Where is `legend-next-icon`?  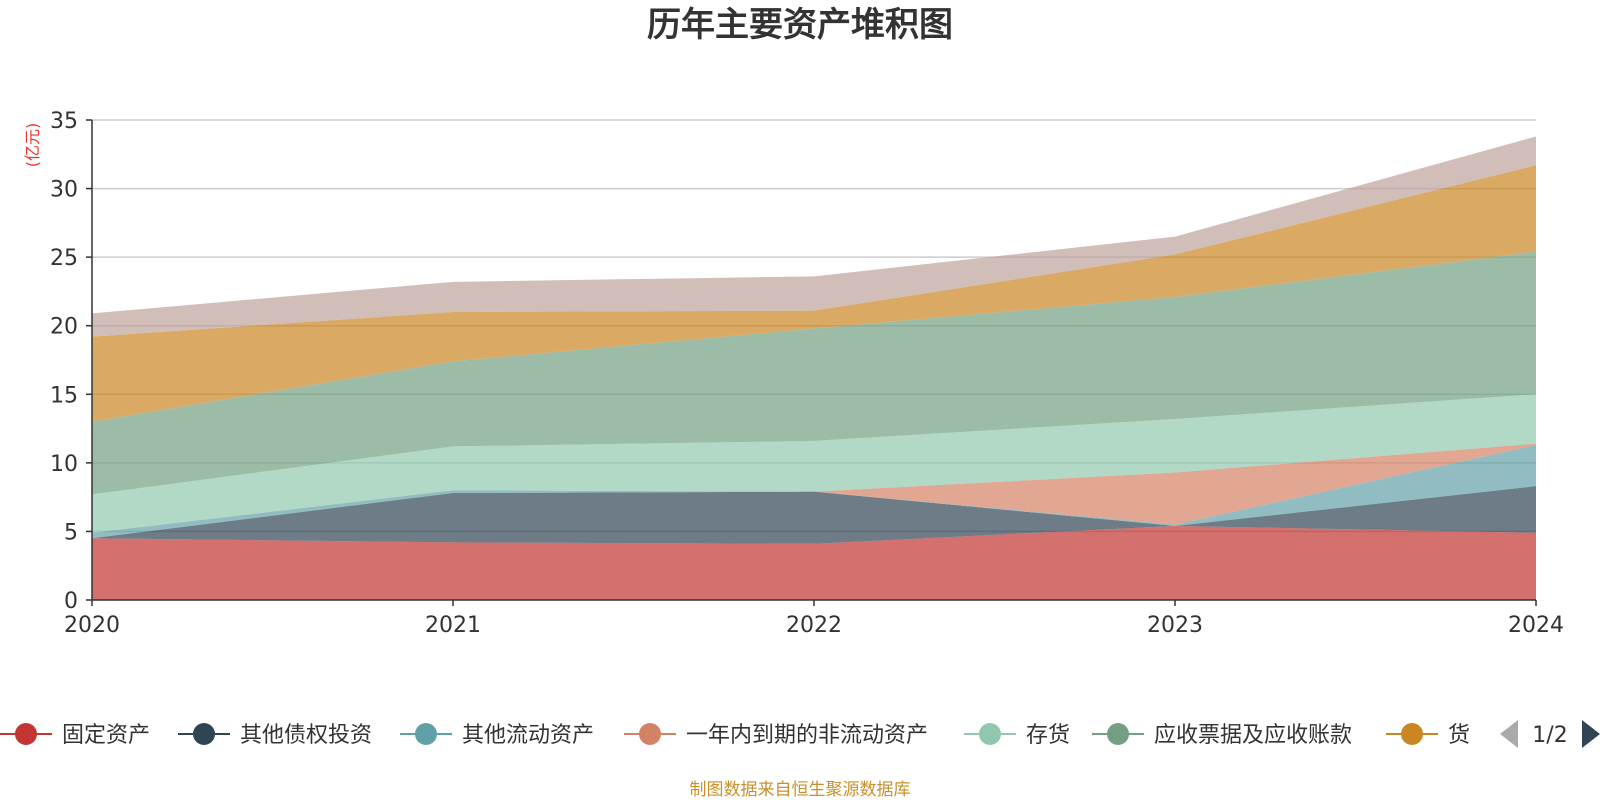
legend-next-icon is located at coordinates (1591, 734).